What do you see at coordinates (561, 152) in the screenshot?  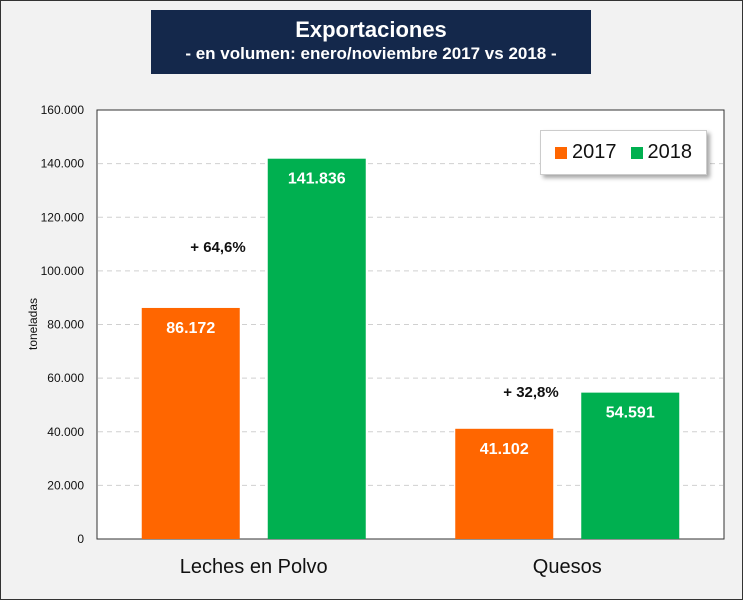 I see `legend-swatch-2017` at bounding box center [561, 152].